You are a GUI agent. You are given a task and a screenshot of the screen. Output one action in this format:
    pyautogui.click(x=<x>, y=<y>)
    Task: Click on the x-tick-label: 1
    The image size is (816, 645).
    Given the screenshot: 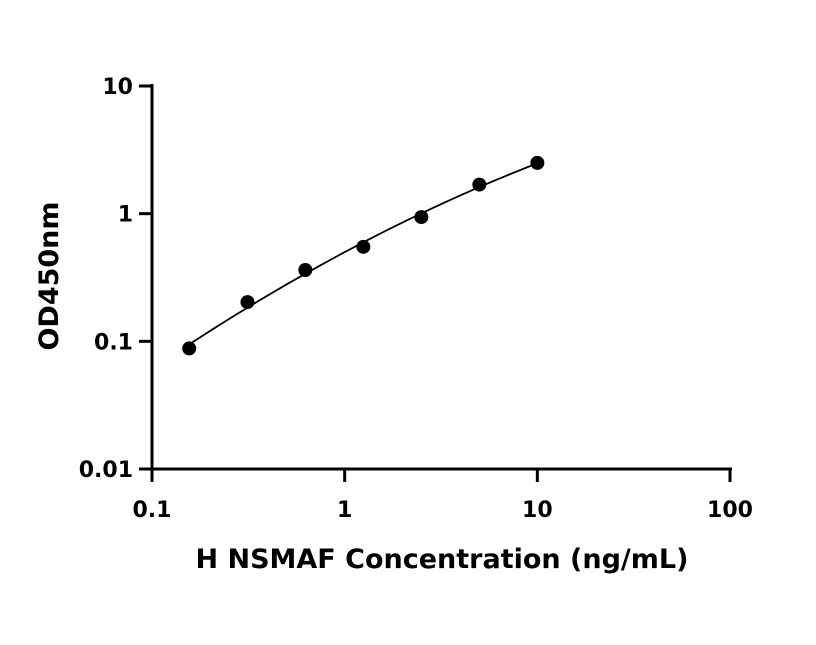 What is the action you would take?
    pyautogui.click(x=344, y=510)
    